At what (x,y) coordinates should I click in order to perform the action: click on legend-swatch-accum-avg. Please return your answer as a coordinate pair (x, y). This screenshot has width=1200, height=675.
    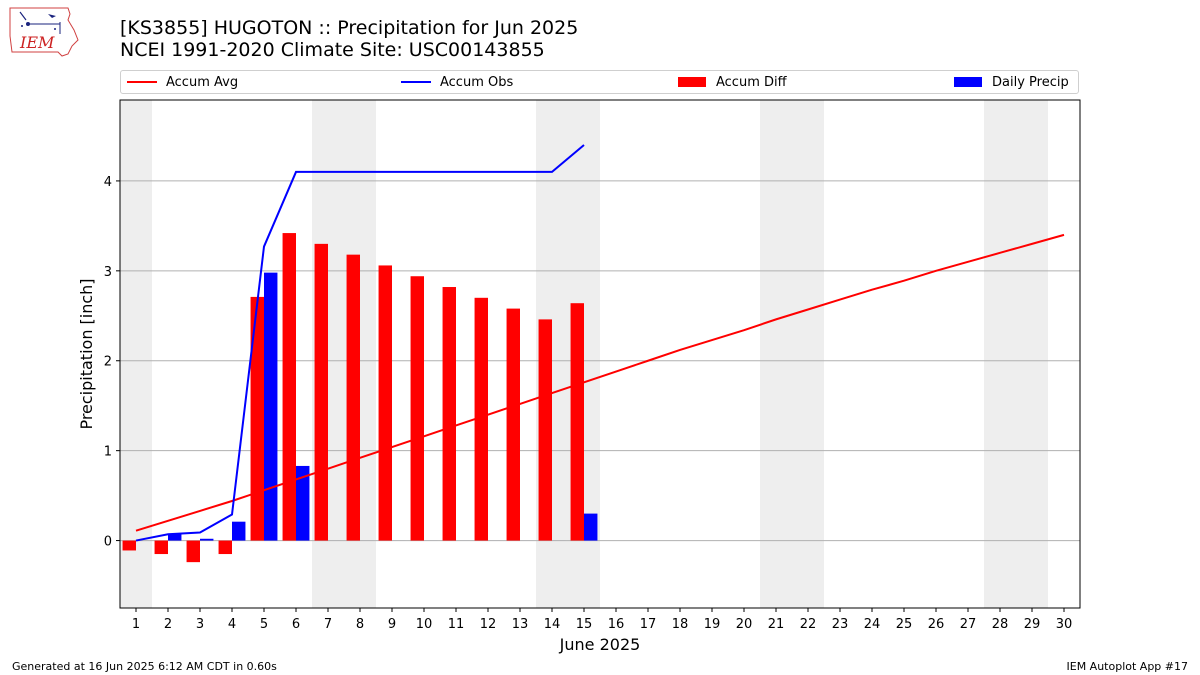
    Looking at the image, I should click on (142, 82).